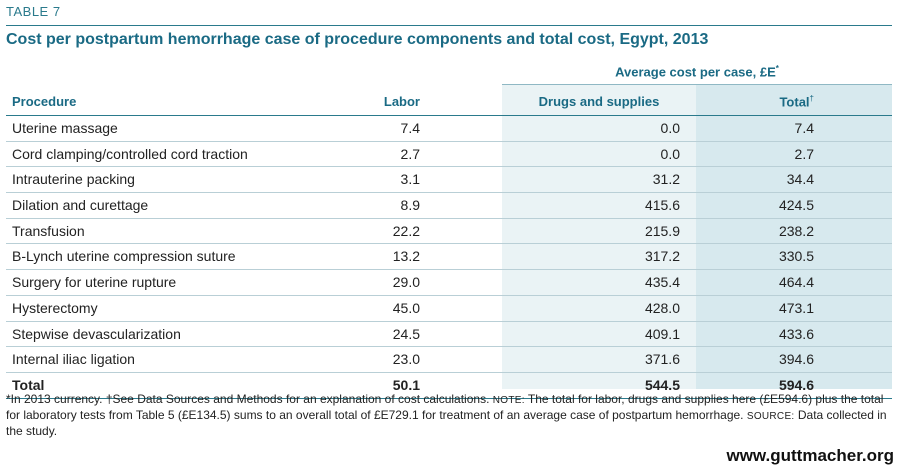  I want to click on cell-drugs: 428.0, so click(662, 307).